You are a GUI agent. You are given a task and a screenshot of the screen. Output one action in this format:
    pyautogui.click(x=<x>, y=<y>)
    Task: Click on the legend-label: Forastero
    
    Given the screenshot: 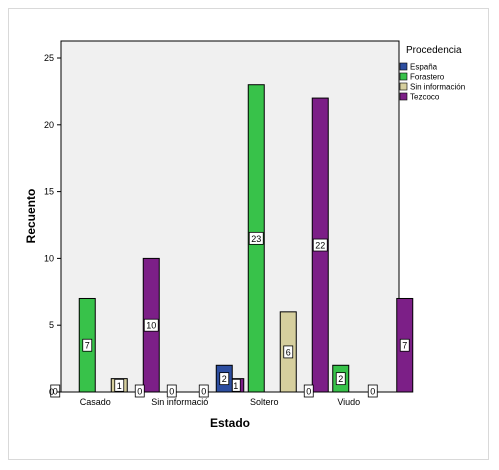 What is the action you would take?
    pyautogui.click(x=427, y=77)
    